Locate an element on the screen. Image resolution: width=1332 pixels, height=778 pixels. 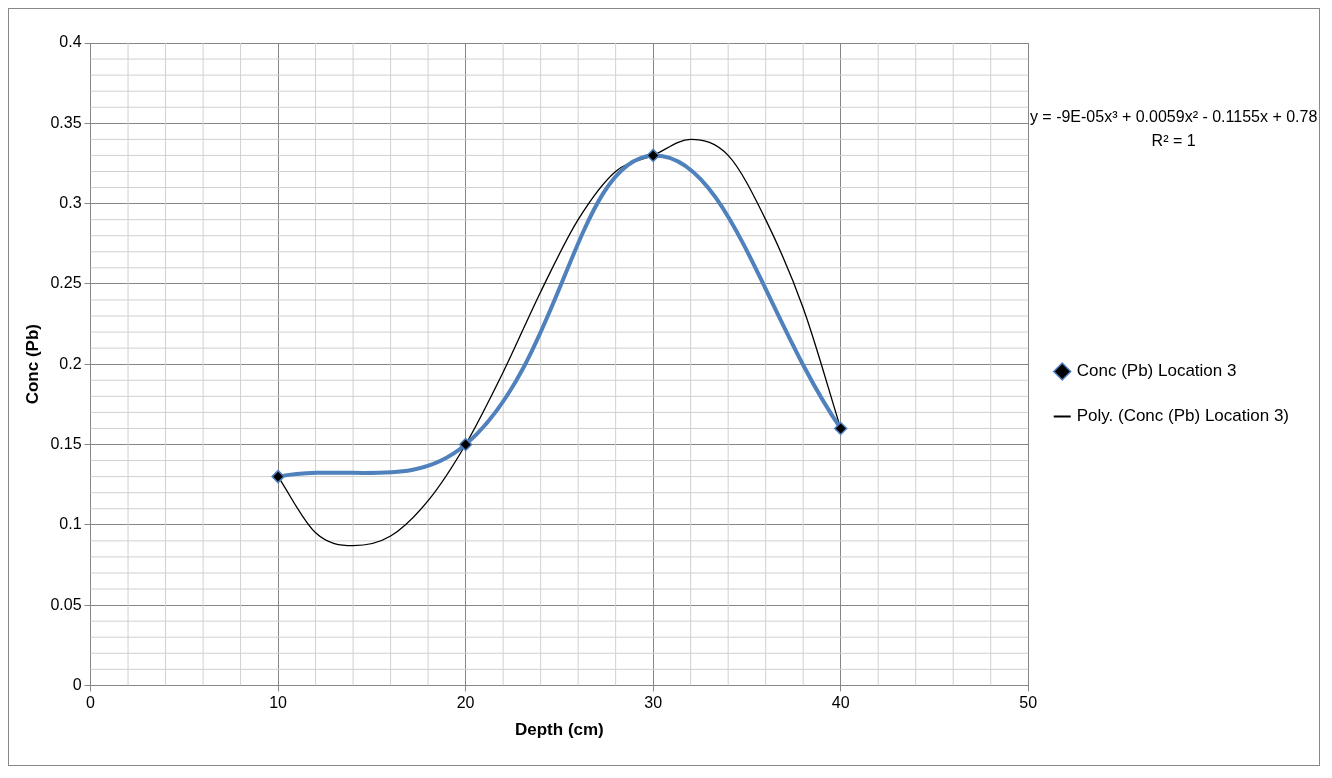
y-tick-label: 0.1 is located at coordinates (70, 524).